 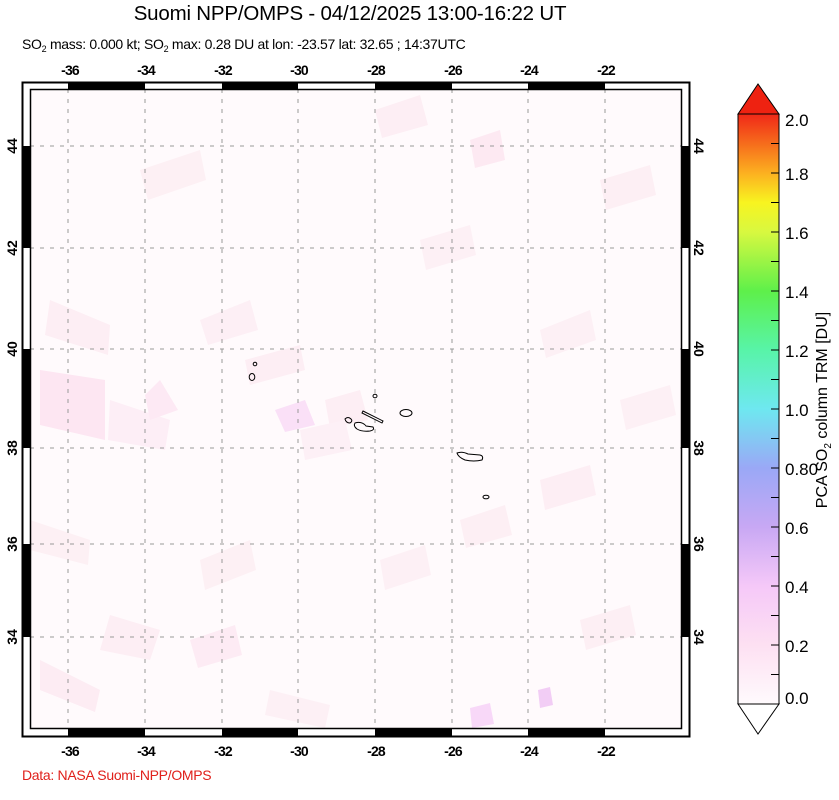 I want to click on colorbar-ticks, so click(x=775, y=409).